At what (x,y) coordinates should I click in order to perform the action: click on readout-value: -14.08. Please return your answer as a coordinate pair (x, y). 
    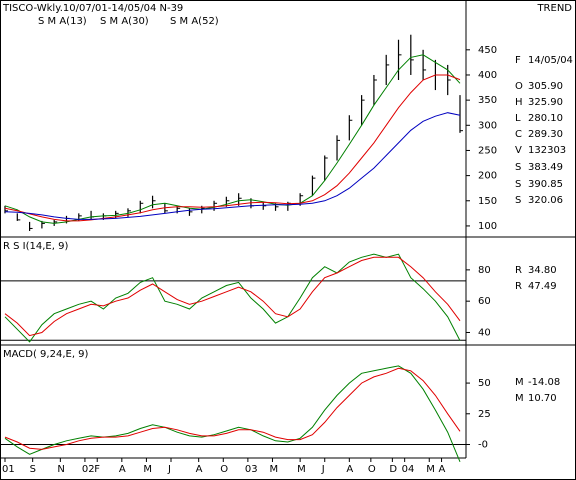
    Looking at the image, I should click on (544, 382).